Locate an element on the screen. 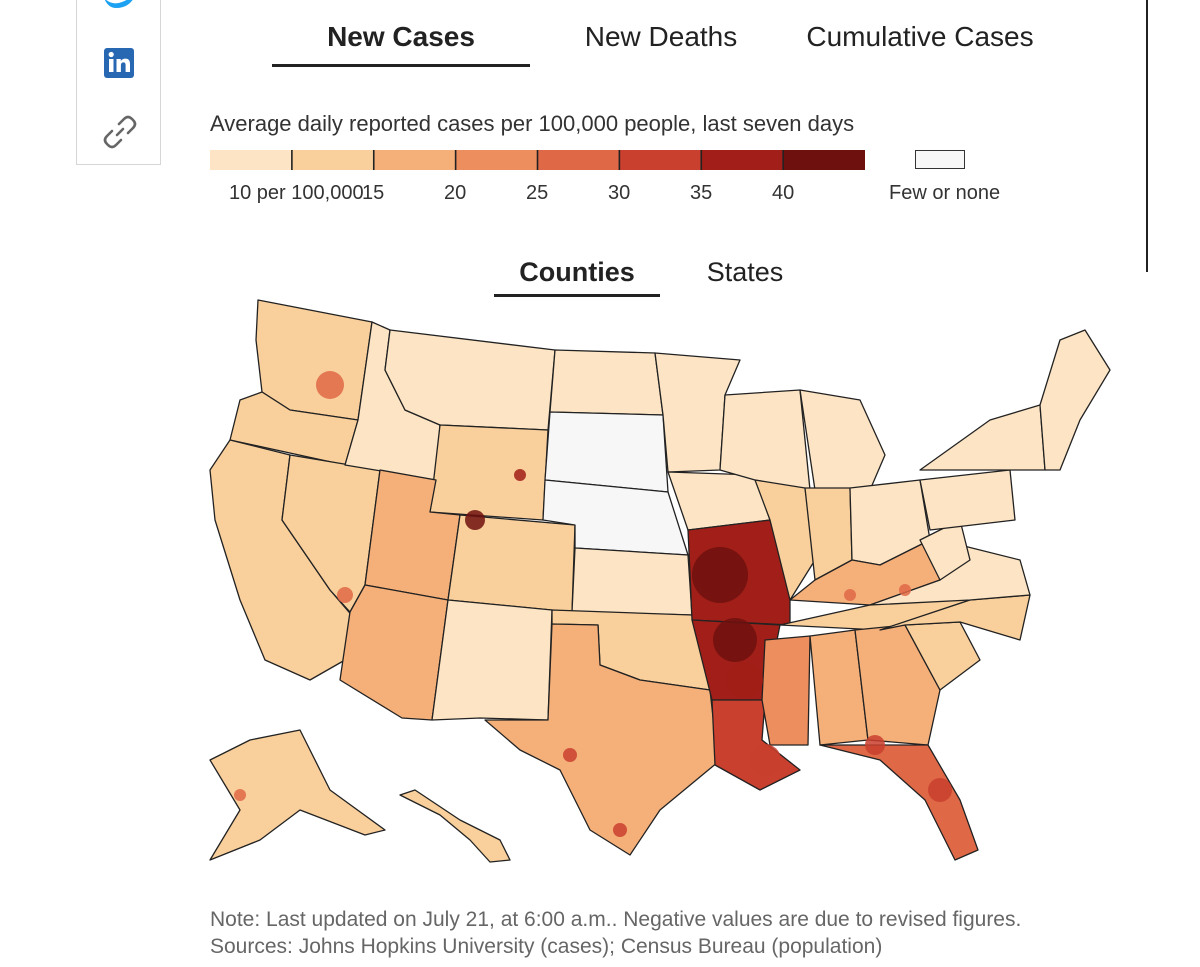 This screenshot has height=967, width=1200. state-sd is located at coordinates (606, 452).